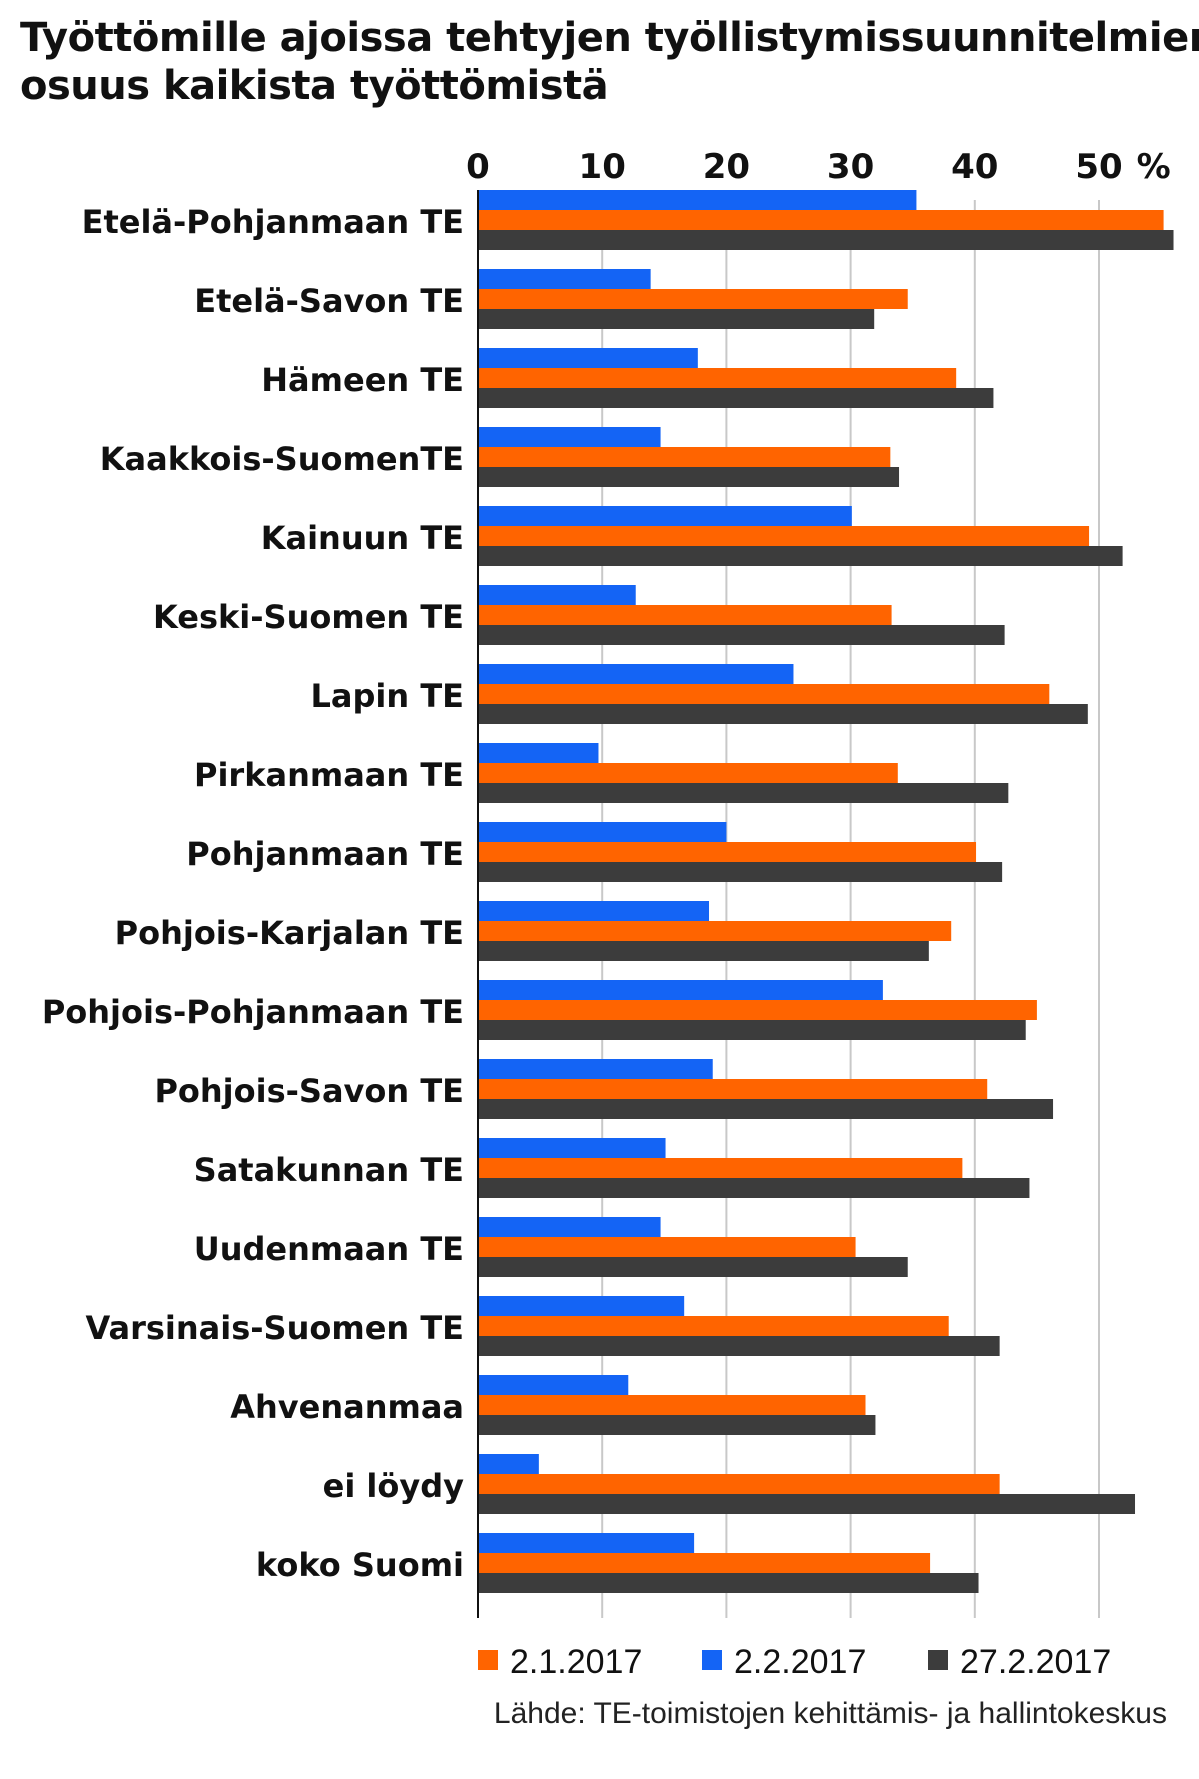 Image resolution: width=1199 pixels, height=1779 pixels. Describe the element at coordinates (289, 933) in the screenshot. I see `category-label-9: Pohjois-Karjalan TE` at that location.